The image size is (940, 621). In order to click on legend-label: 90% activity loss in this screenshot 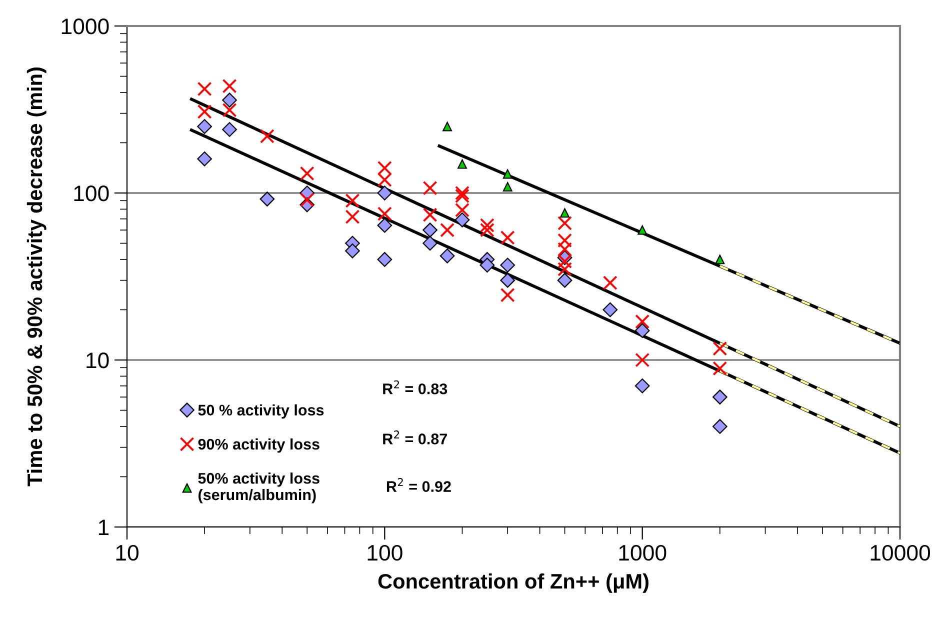, I will do `click(259, 445)`.